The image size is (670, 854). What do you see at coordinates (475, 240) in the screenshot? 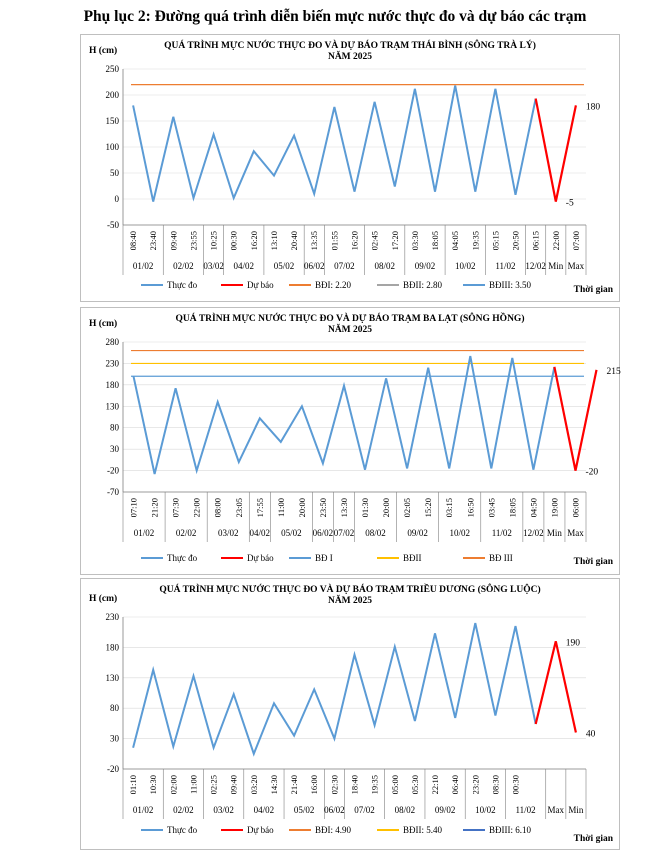
I see `x-time-tick-label: 19:35` at bounding box center [475, 240].